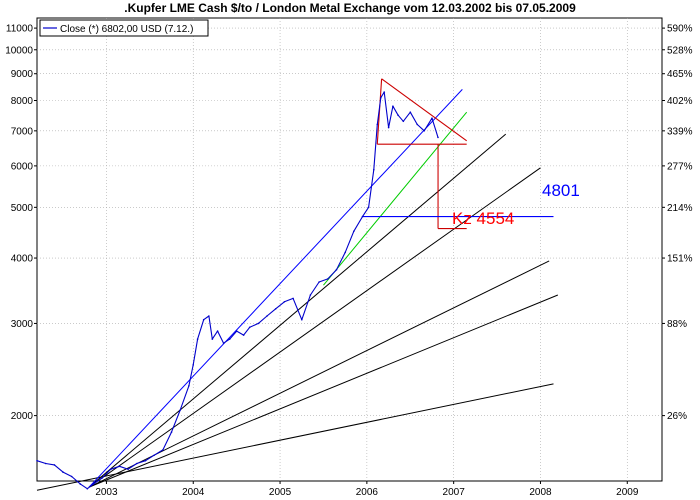 Image resolution: width=700 pixels, height=500 pixels. What do you see at coordinates (20, 29) in the screenshot?
I see `y-tick-label: 11000` at bounding box center [20, 29].